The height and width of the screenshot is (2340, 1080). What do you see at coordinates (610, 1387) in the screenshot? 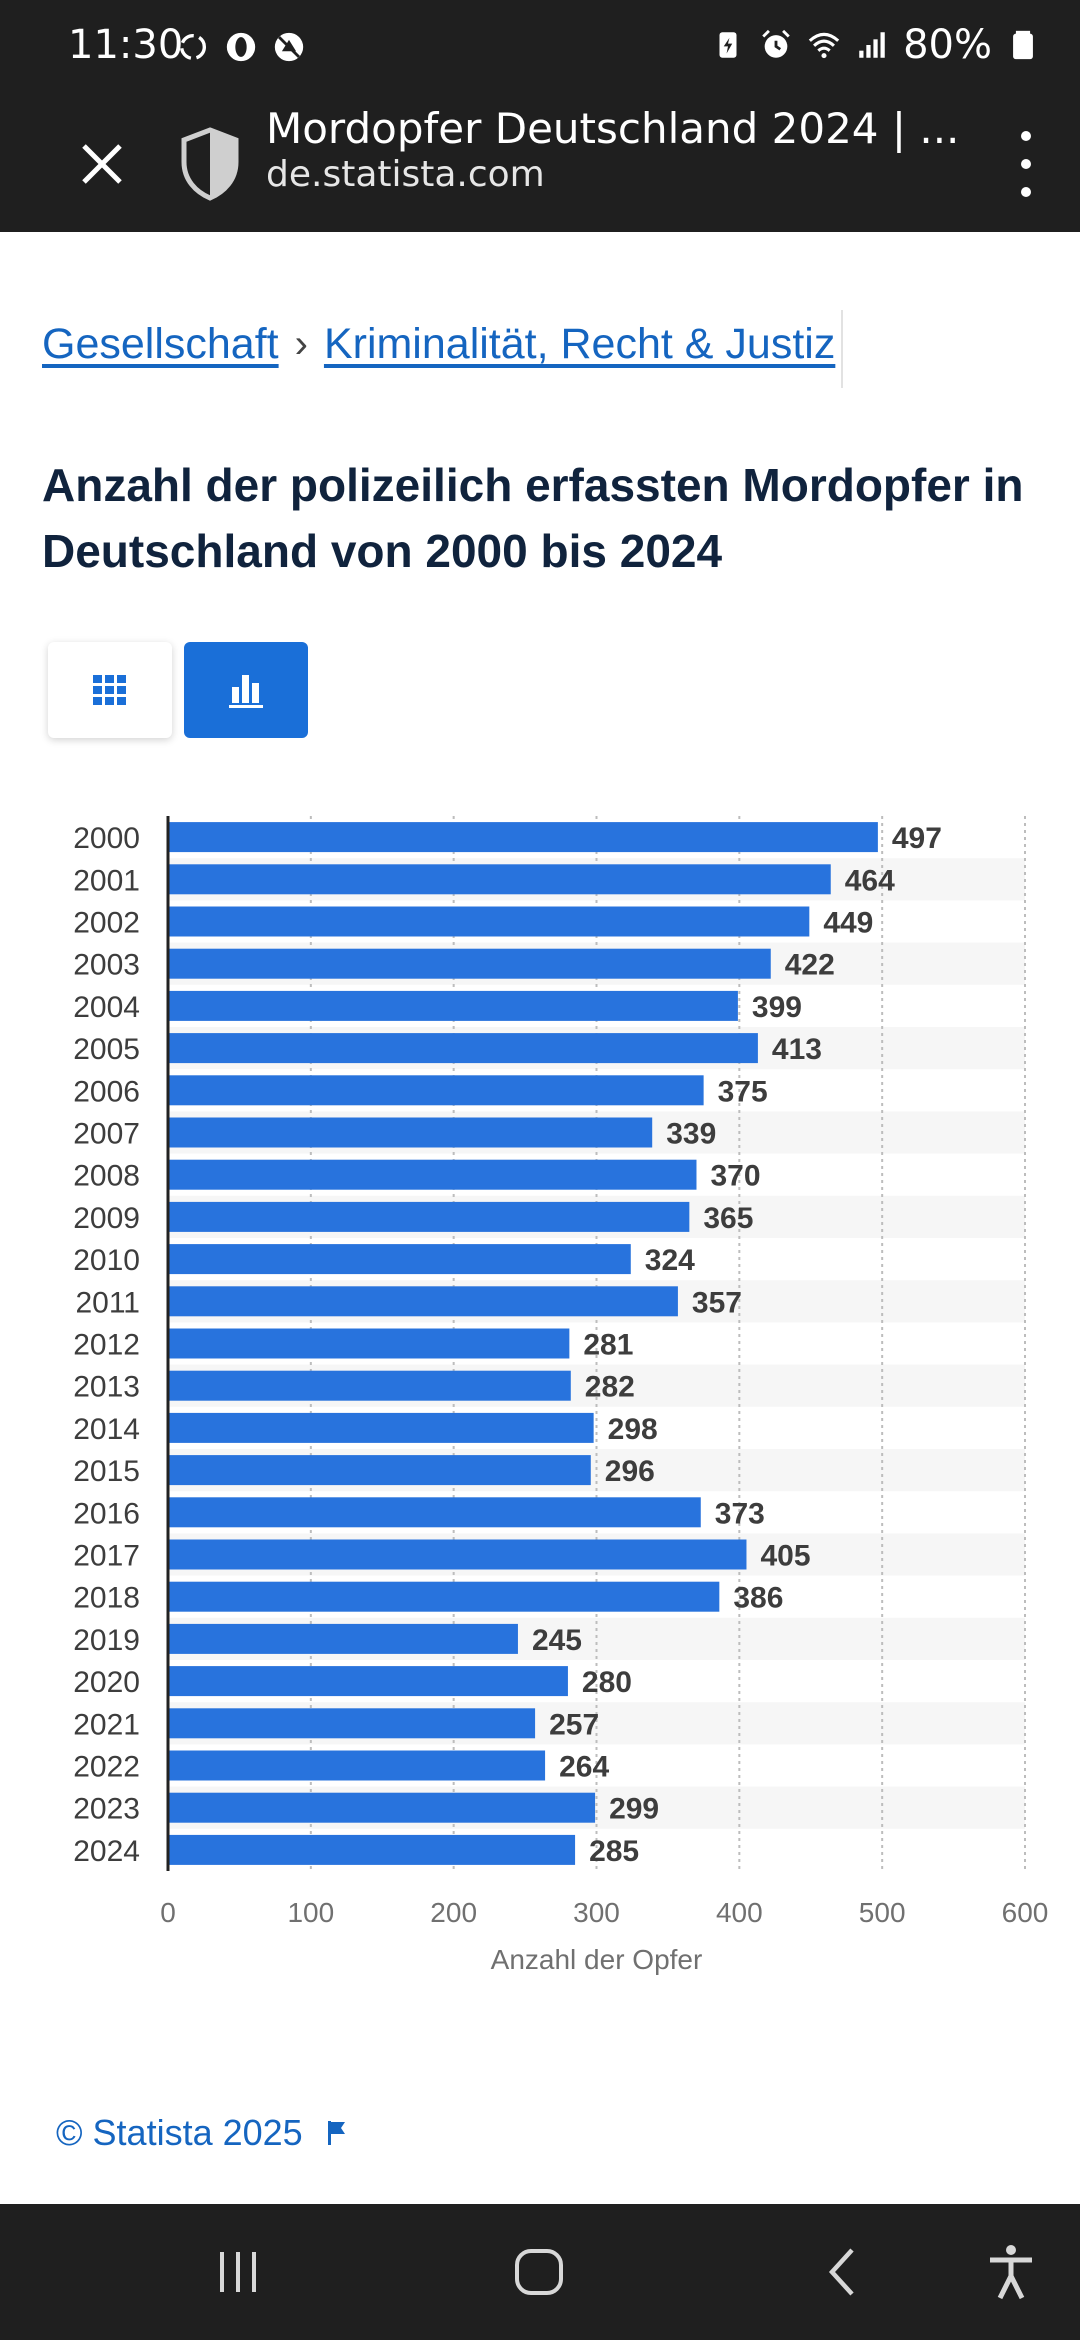
I see `data-label: 282` at bounding box center [610, 1387].